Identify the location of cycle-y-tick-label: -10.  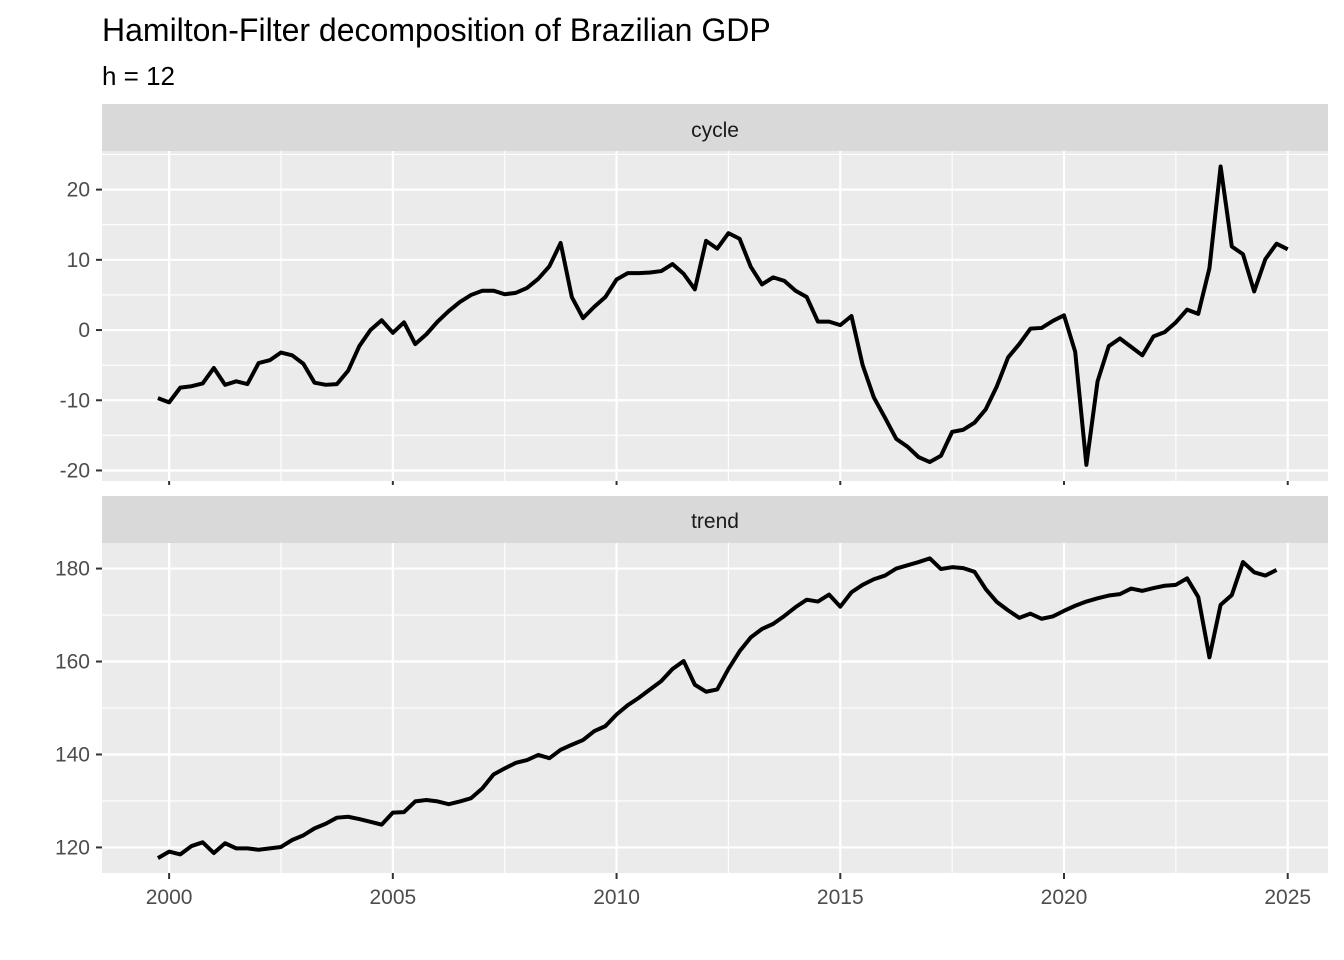
(75, 400).